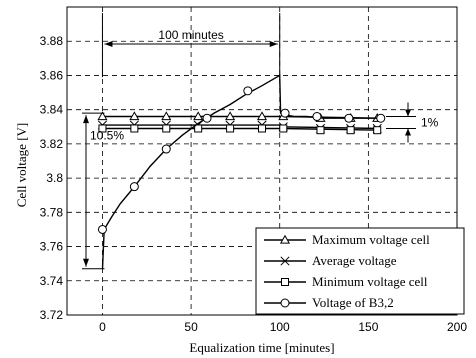 Image resolution: width=476 pixels, height=358 pixels. Describe the element at coordinates (108, 44) in the screenshot. I see `duration-arrowhead-left` at that location.